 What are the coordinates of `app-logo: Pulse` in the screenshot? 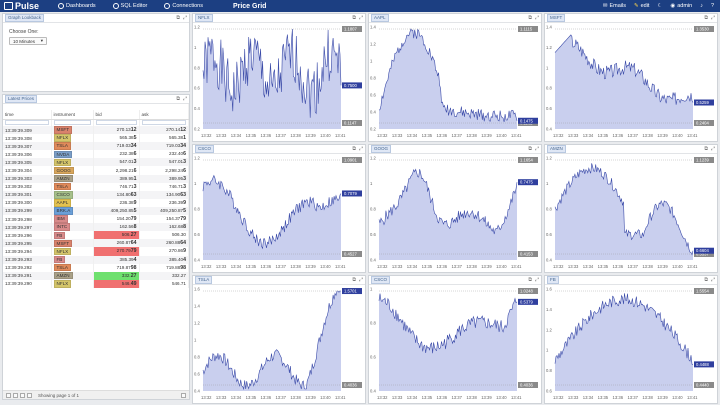 It's located at (25, 6).